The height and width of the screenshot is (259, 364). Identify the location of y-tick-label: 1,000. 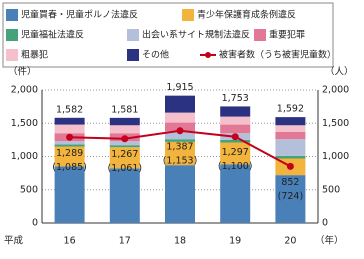
(24, 156).